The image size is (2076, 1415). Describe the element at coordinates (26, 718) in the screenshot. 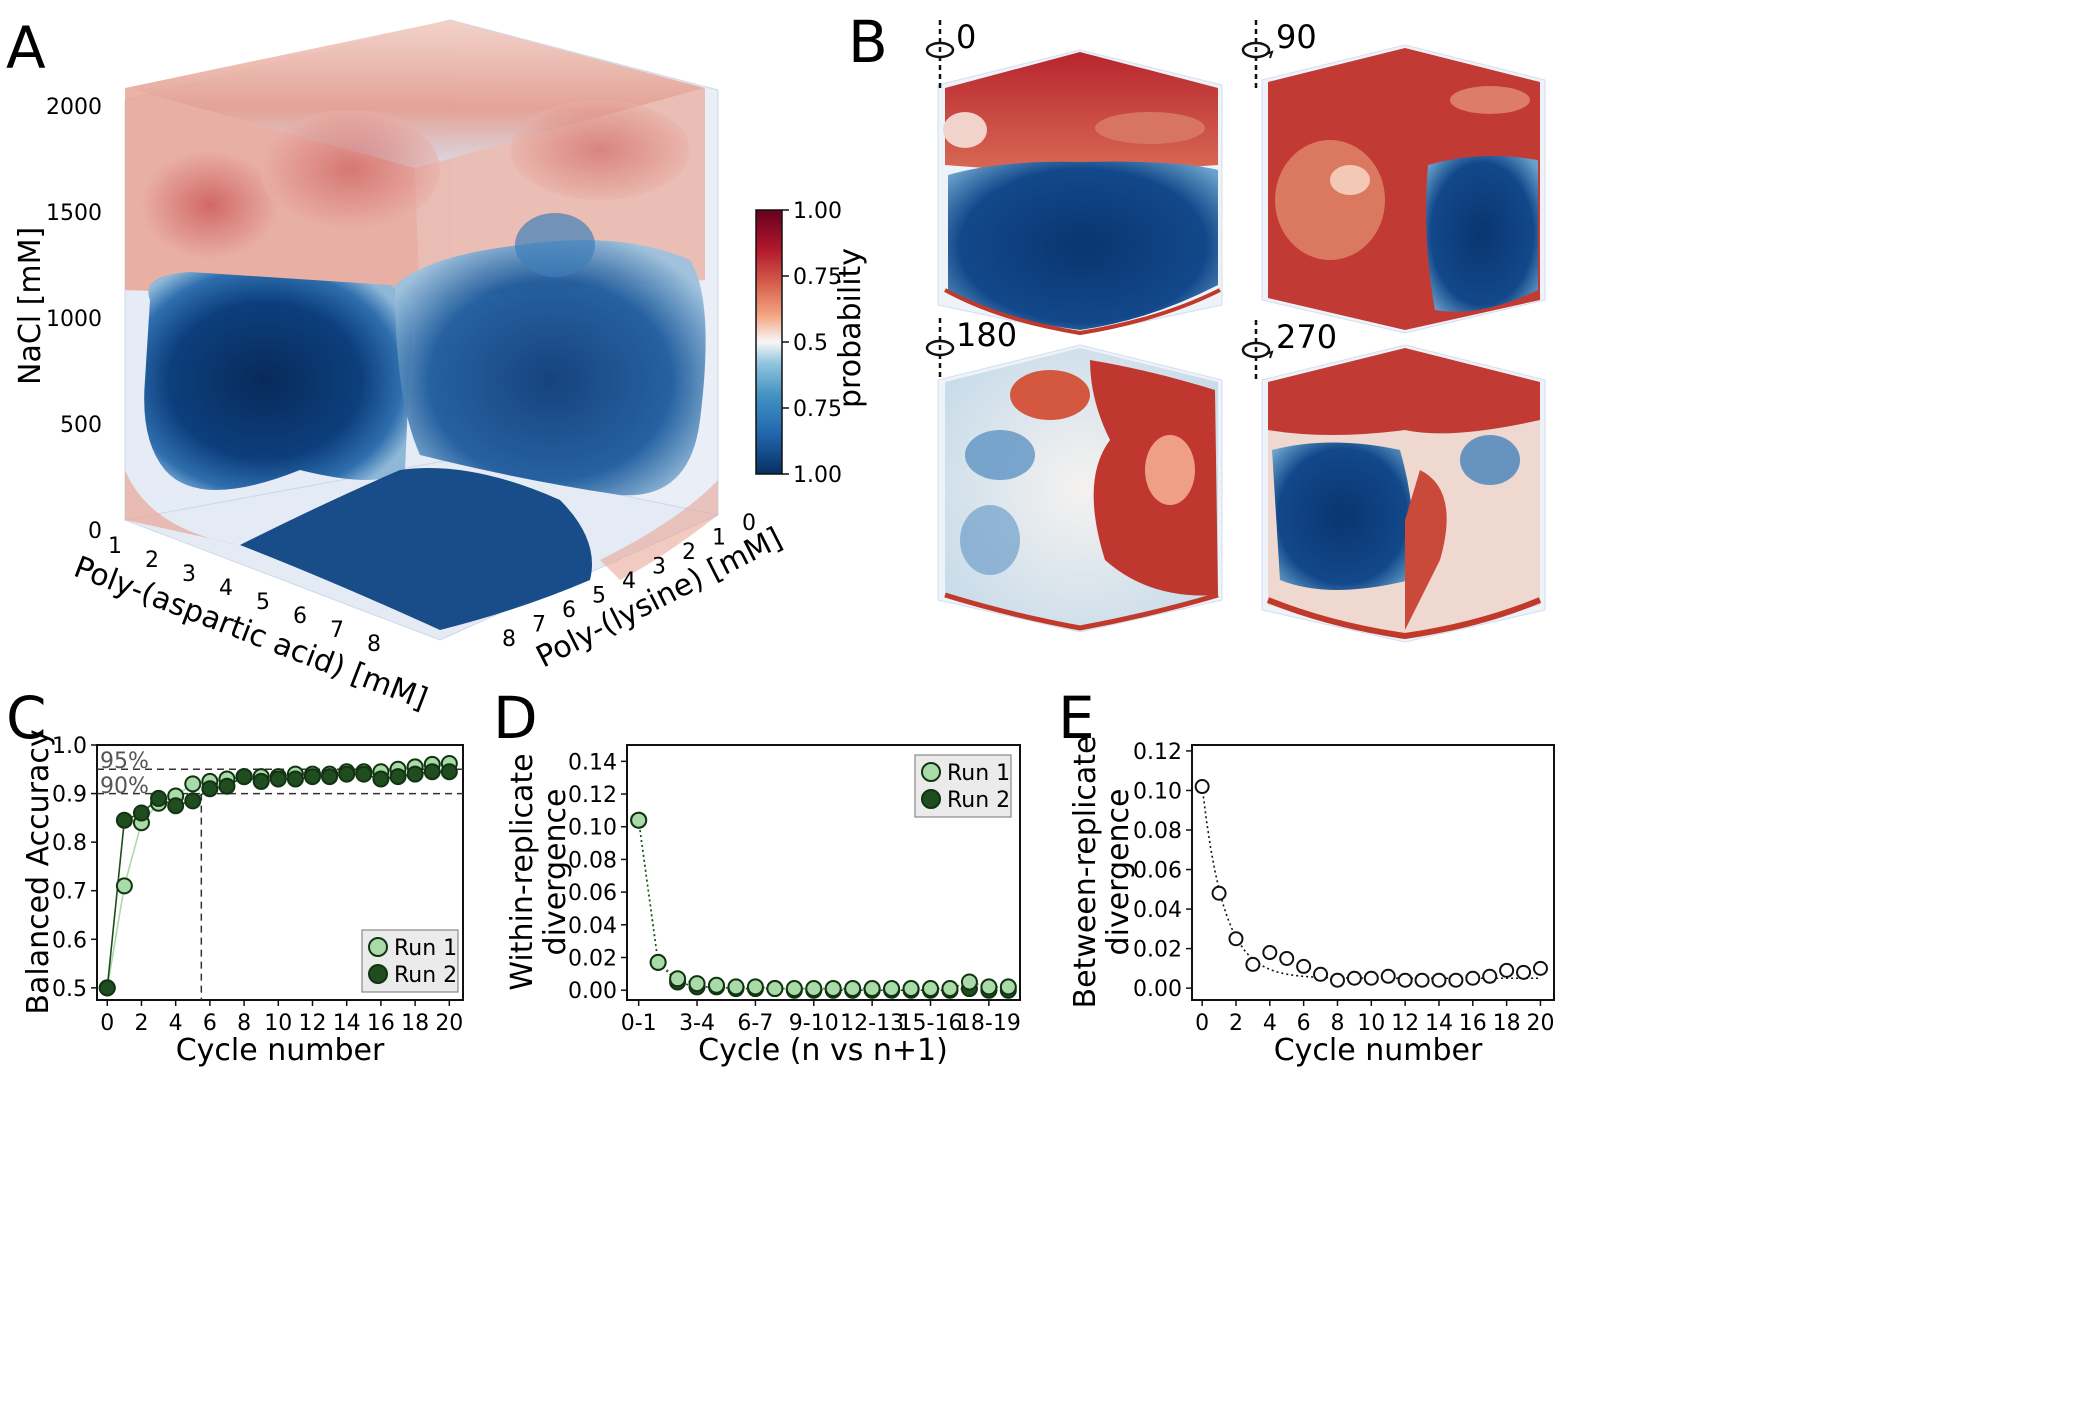

I see `panel-letter-c: C` at that location.